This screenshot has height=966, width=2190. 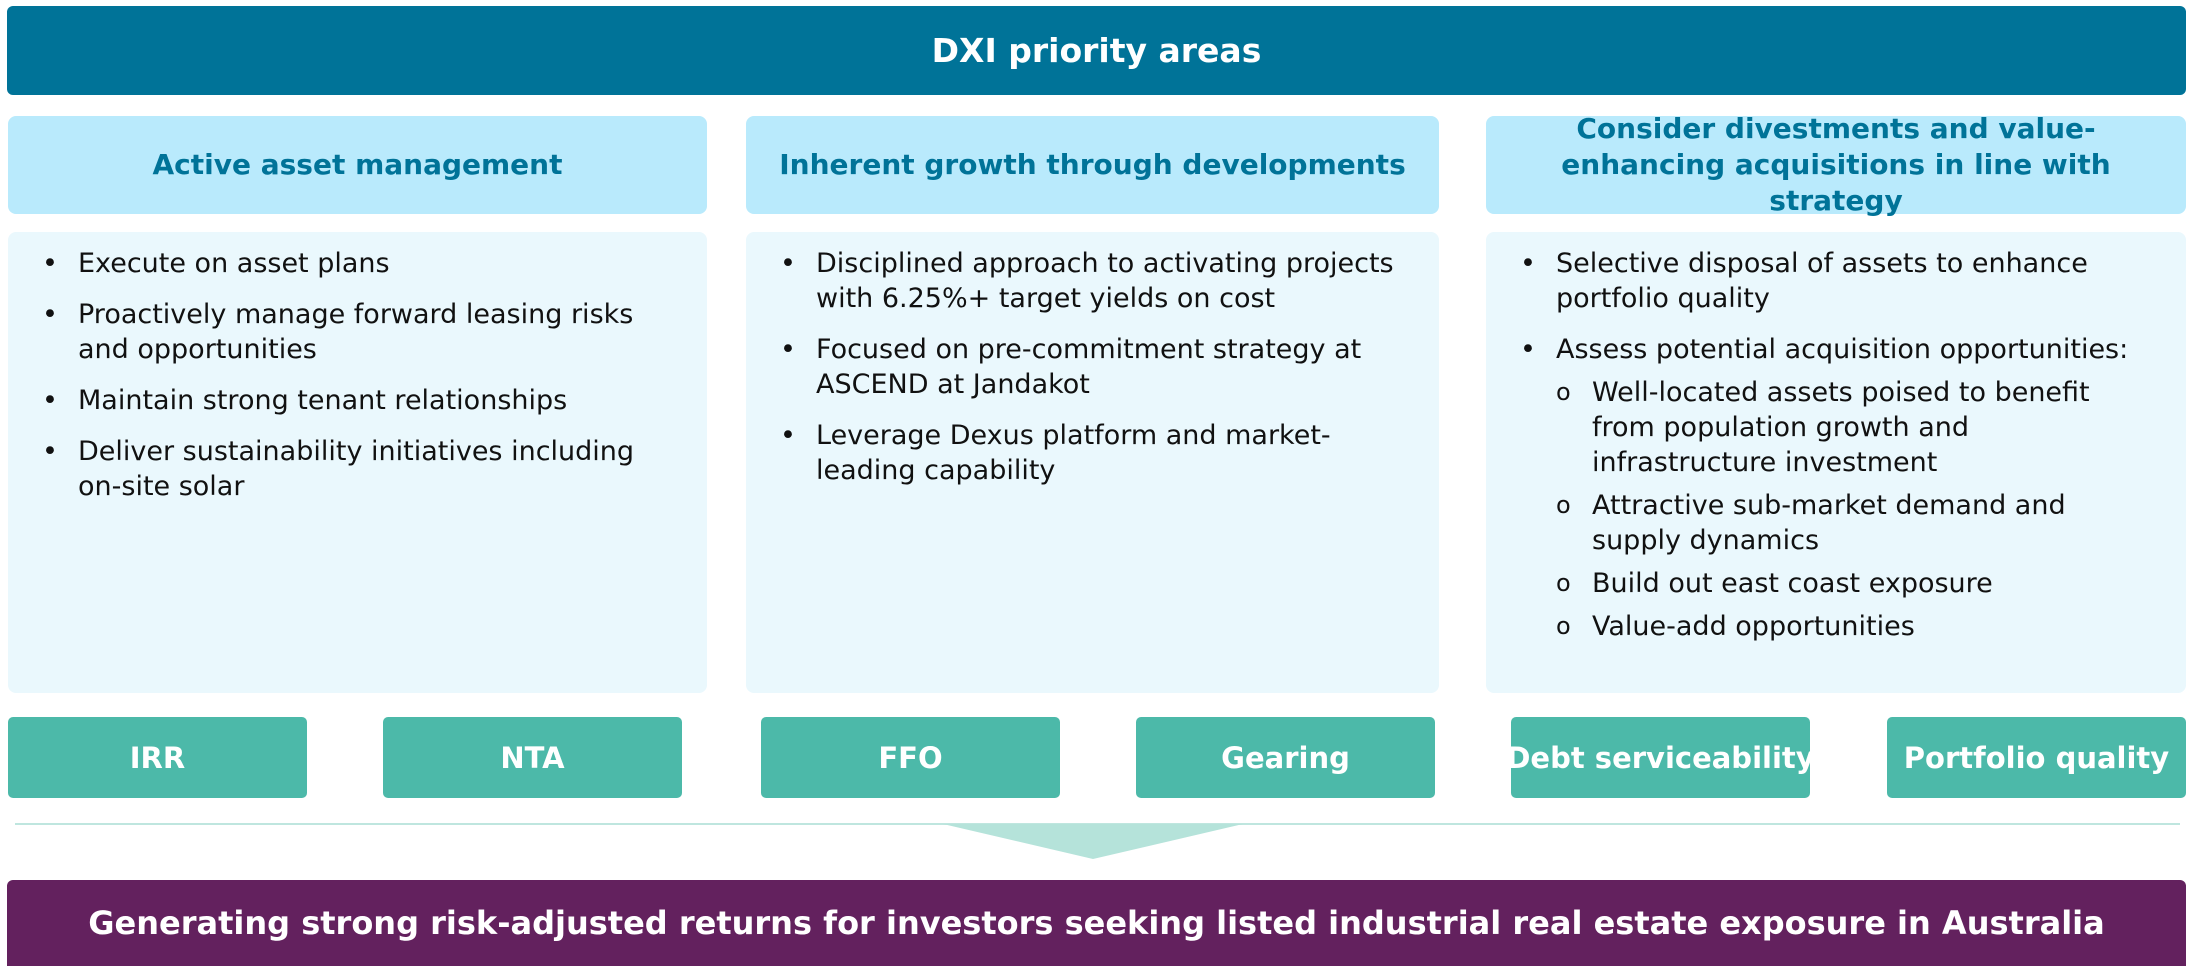 I want to click on metric: FFO, so click(x=910, y=757).